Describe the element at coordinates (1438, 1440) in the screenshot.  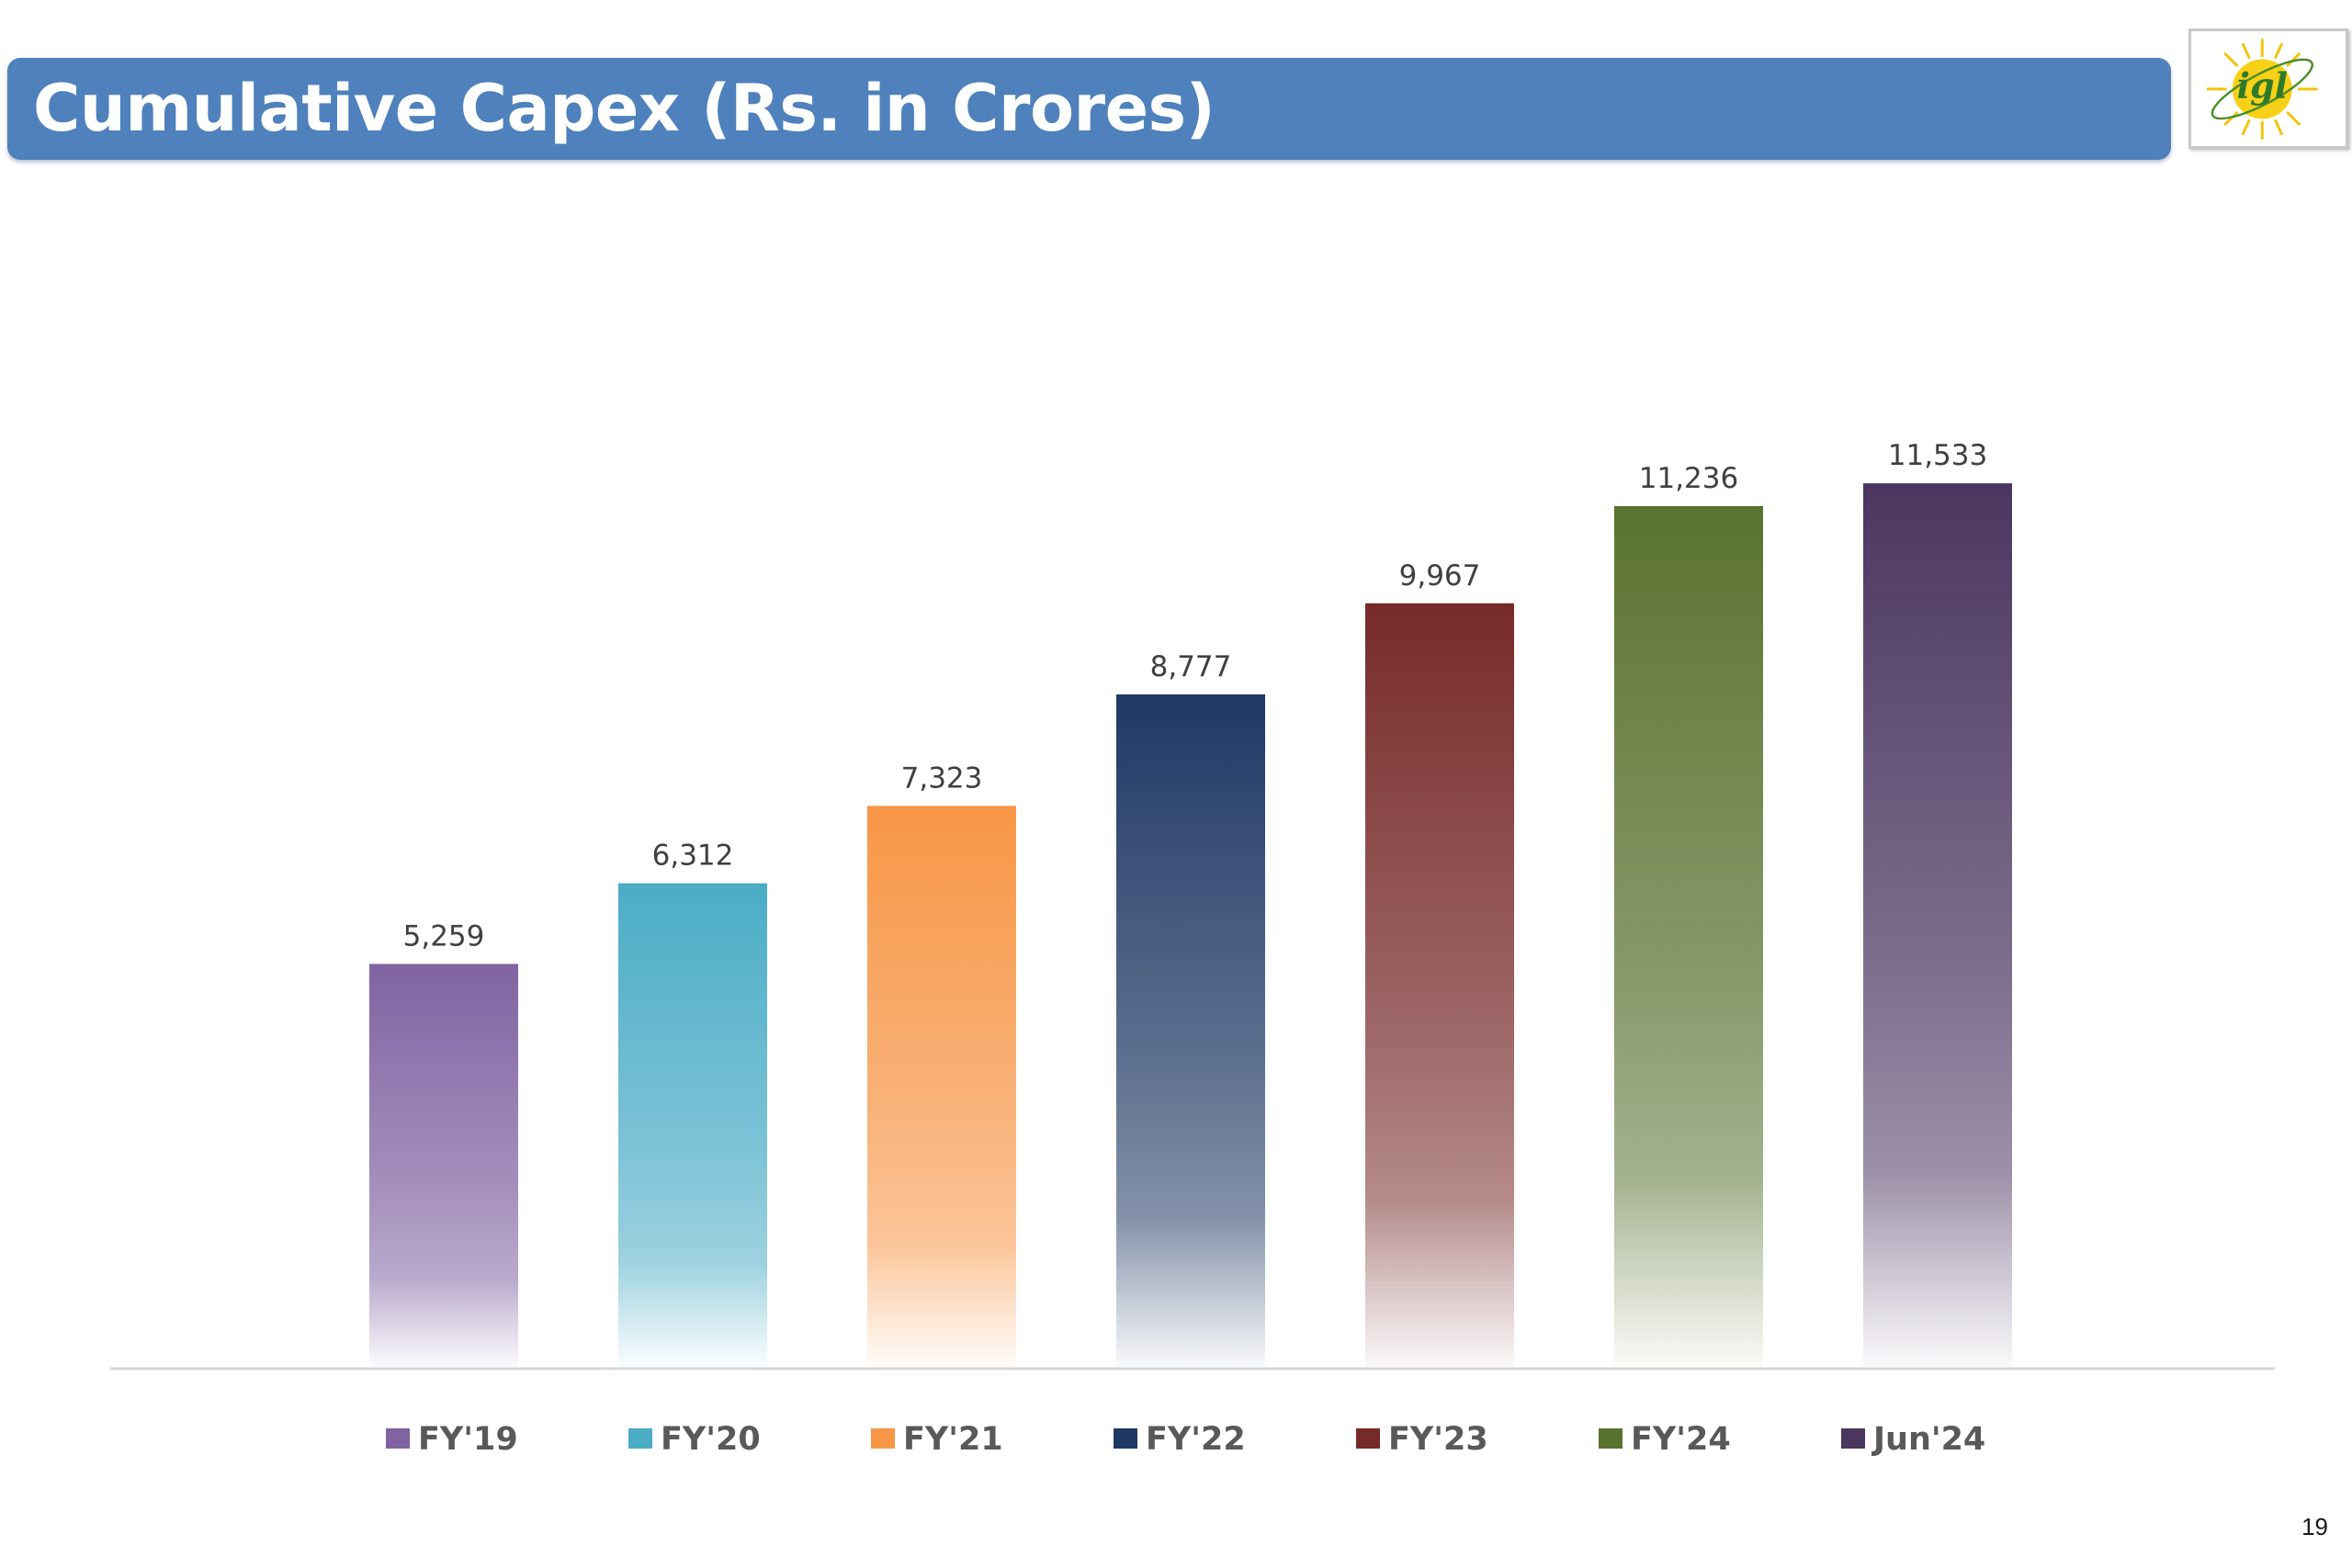
I see `legend-label-FY'23: FY'23` at that location.